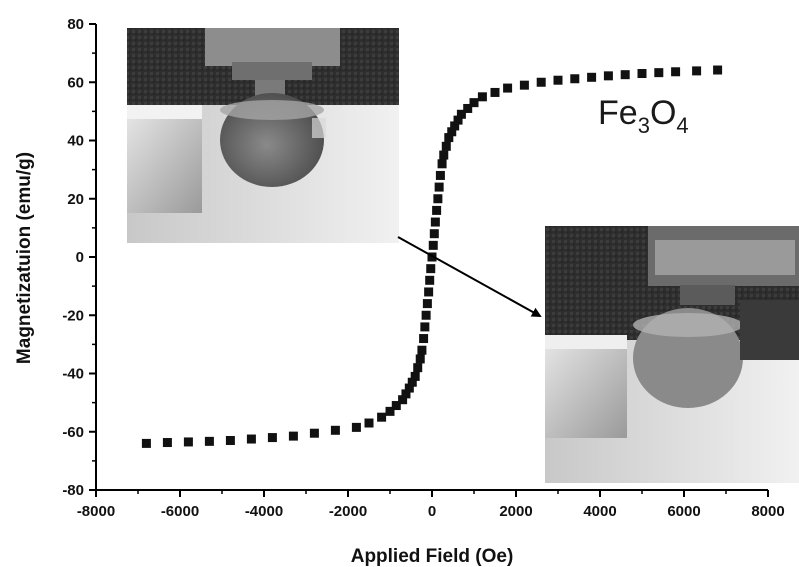  What do you see at coordinates (75, 82) in the screenshot?
I see `y-tick-label: 60` at bounding box center [75, 82].